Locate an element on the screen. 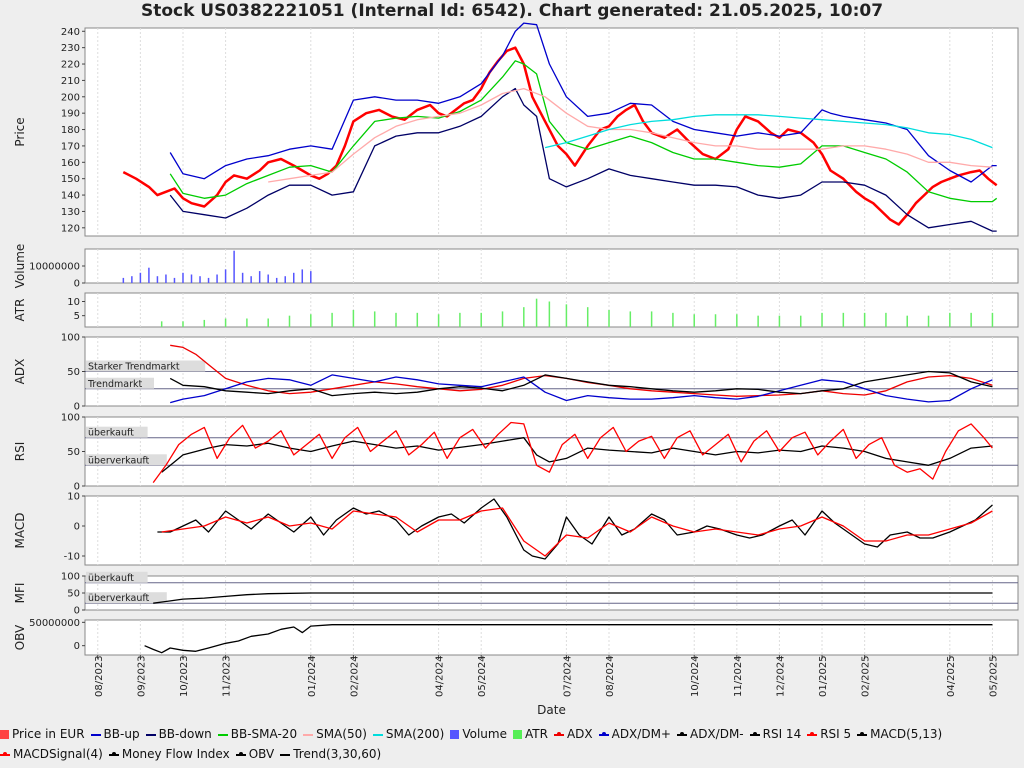 The width and height of the screenshot is (1024, 768). legend-item: RSI 5 is located at coordinates (829, 734).